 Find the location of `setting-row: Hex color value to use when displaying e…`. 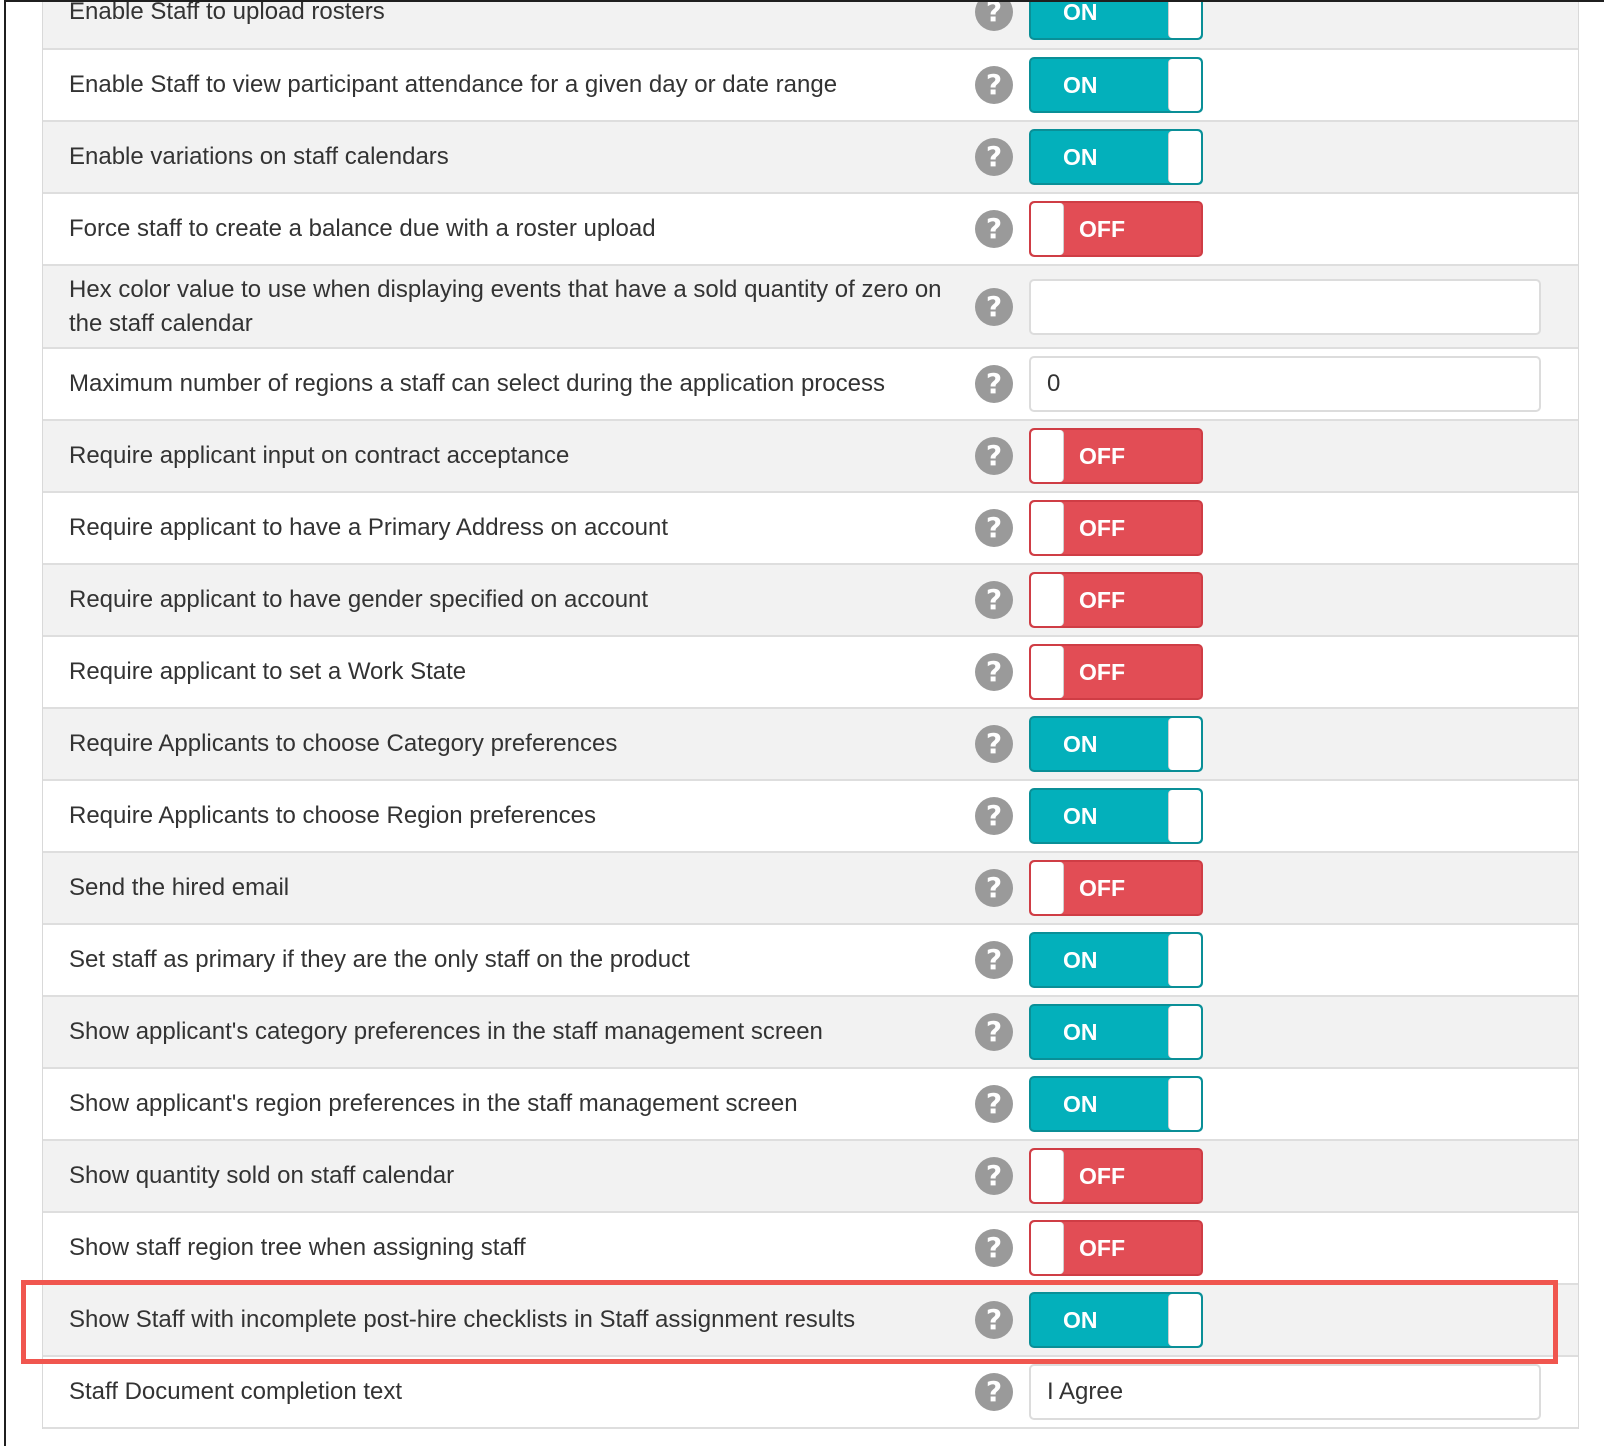

setting-row: Hex color value to use when displaying e… is located at coordinates (810, 307).